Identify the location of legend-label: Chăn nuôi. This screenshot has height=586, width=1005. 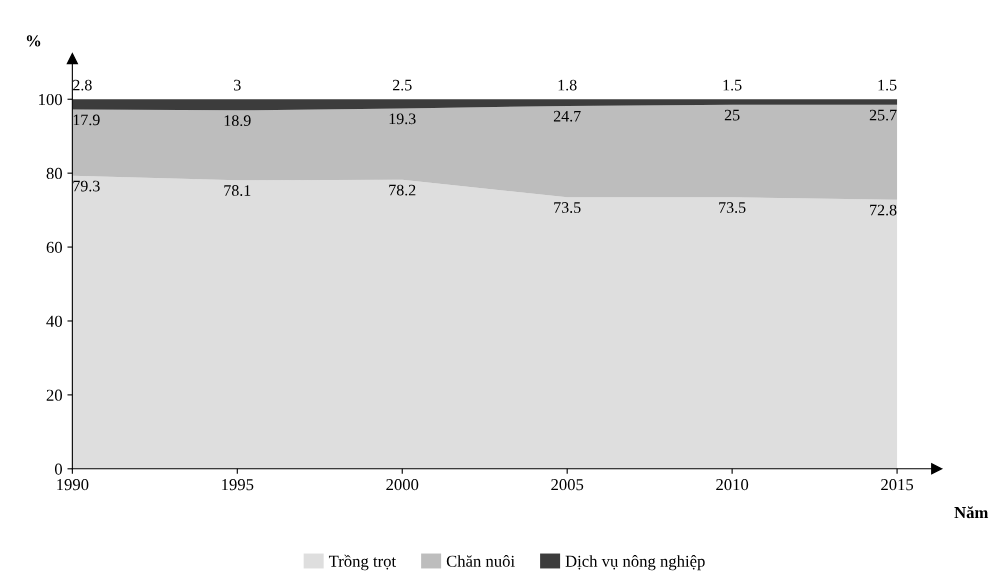
(480, 561).